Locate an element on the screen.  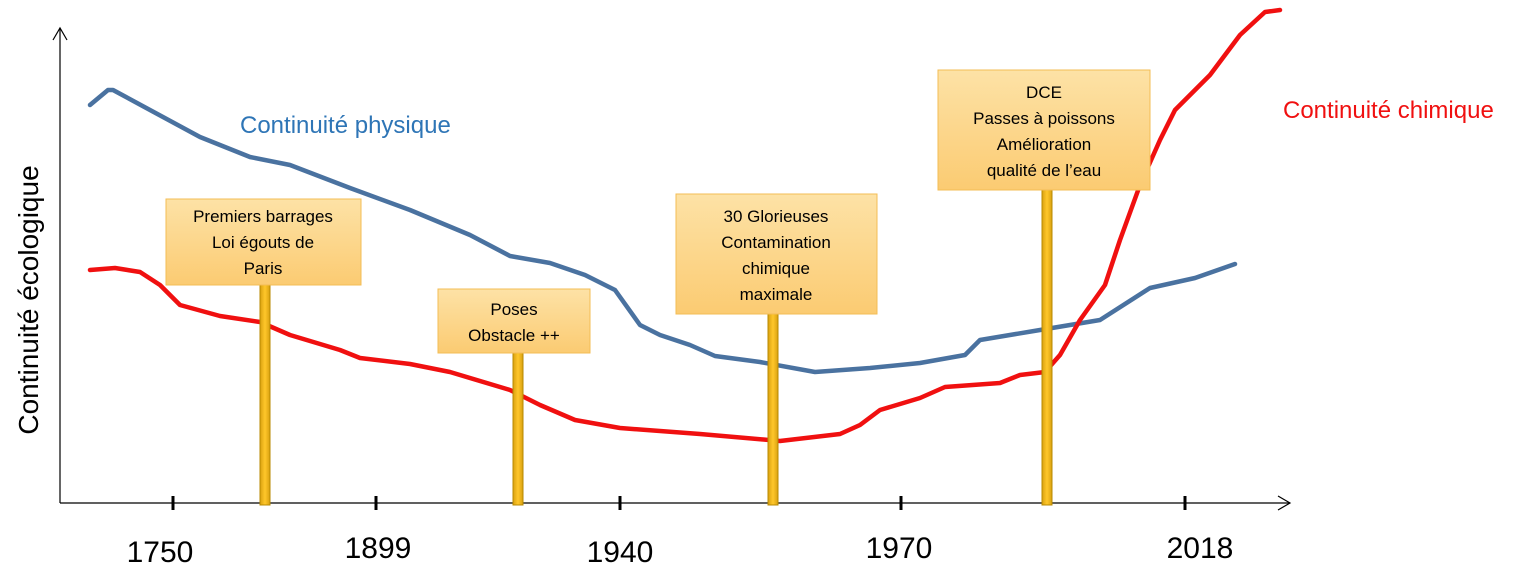
y-axis-label: Continuité écologique is located at coordinates (28, 299).